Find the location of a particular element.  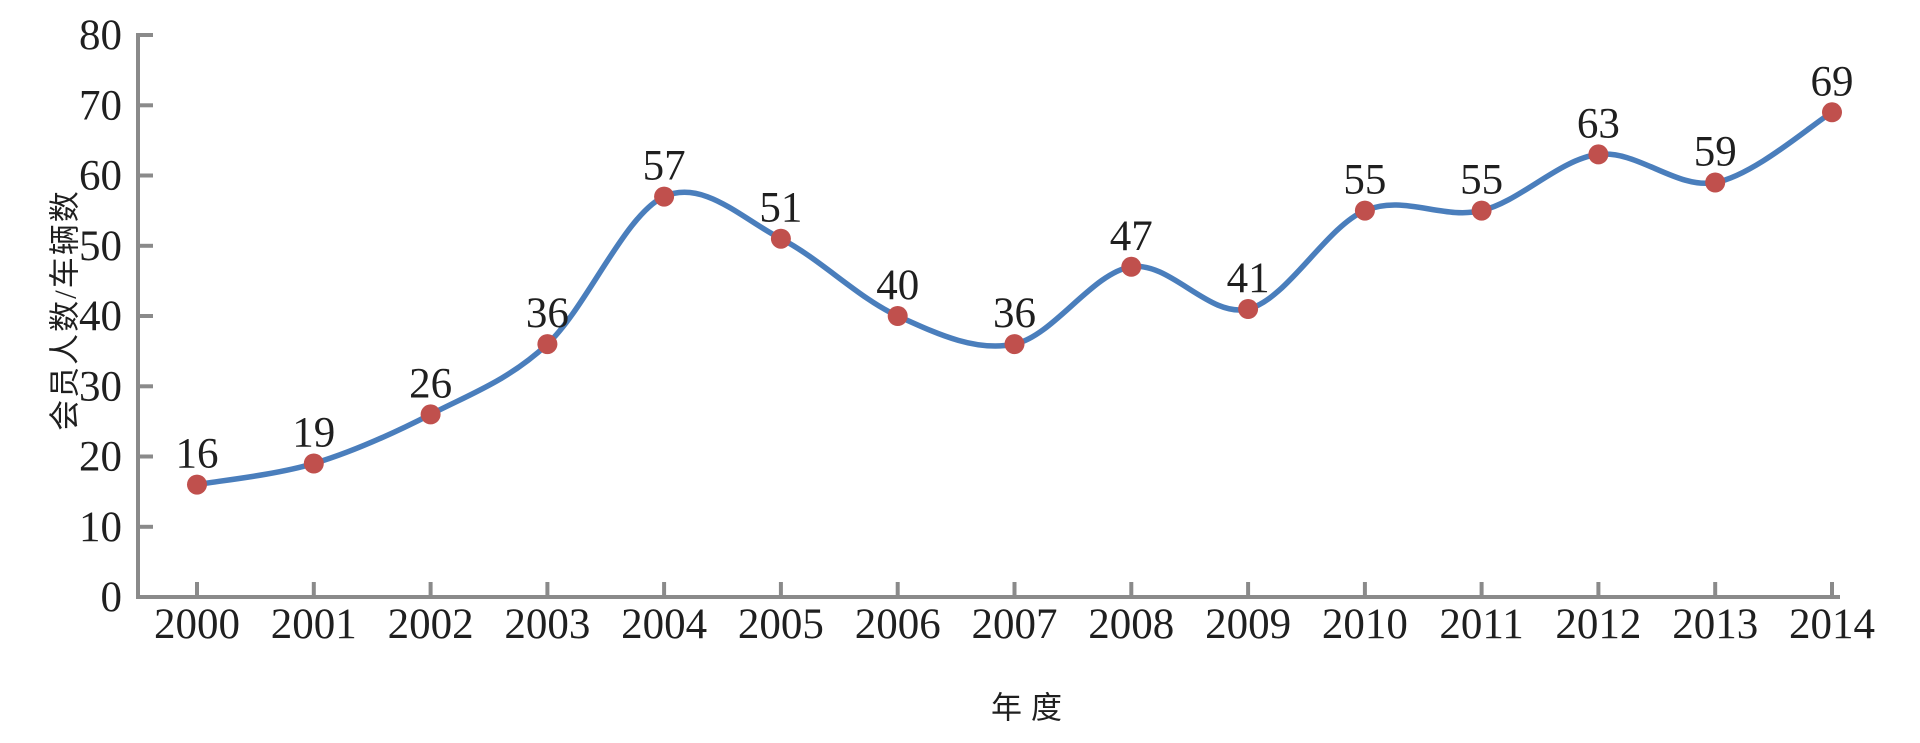

data-point-label: 47 is located at coordinates (1131, 236).